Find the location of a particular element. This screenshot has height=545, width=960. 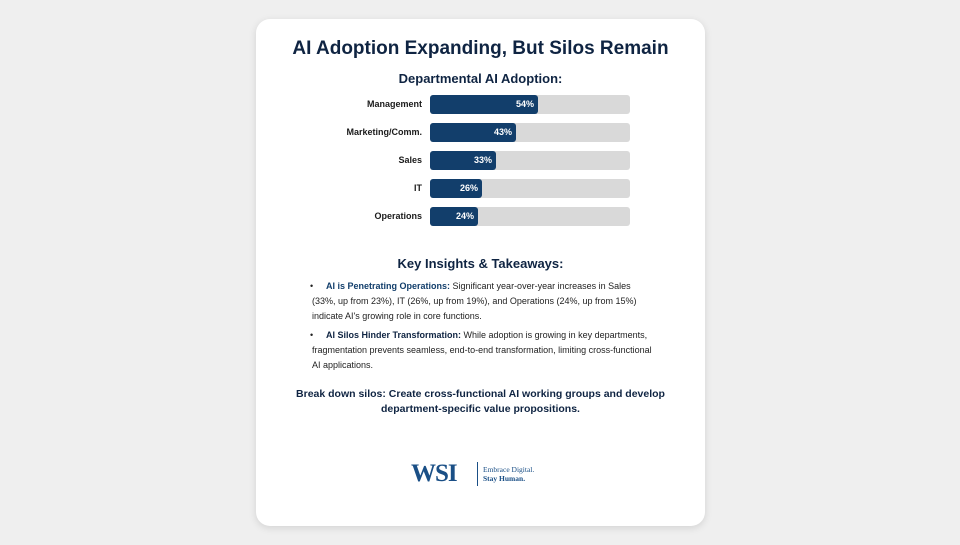

wsi-logo: WSI Embrace Digital. Stay Human. is located at coordinates (481, 474).